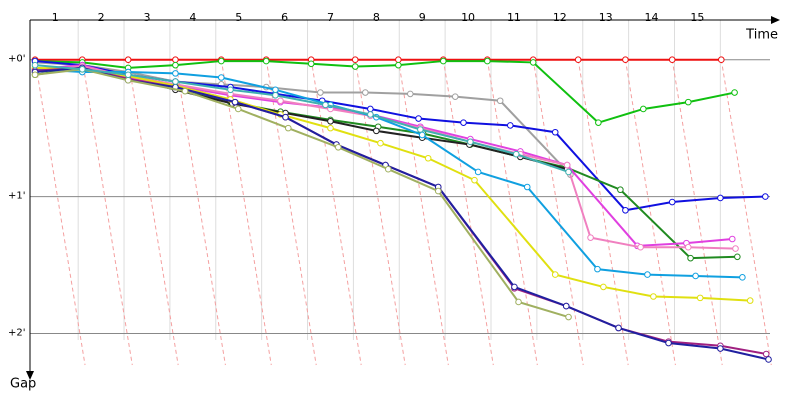 Image resolution: width=800 pixels, height=400 pixels. Describe the element at coordinates (23, 384) in the screenshot. I see `y-axis-label: Gap` at that location.